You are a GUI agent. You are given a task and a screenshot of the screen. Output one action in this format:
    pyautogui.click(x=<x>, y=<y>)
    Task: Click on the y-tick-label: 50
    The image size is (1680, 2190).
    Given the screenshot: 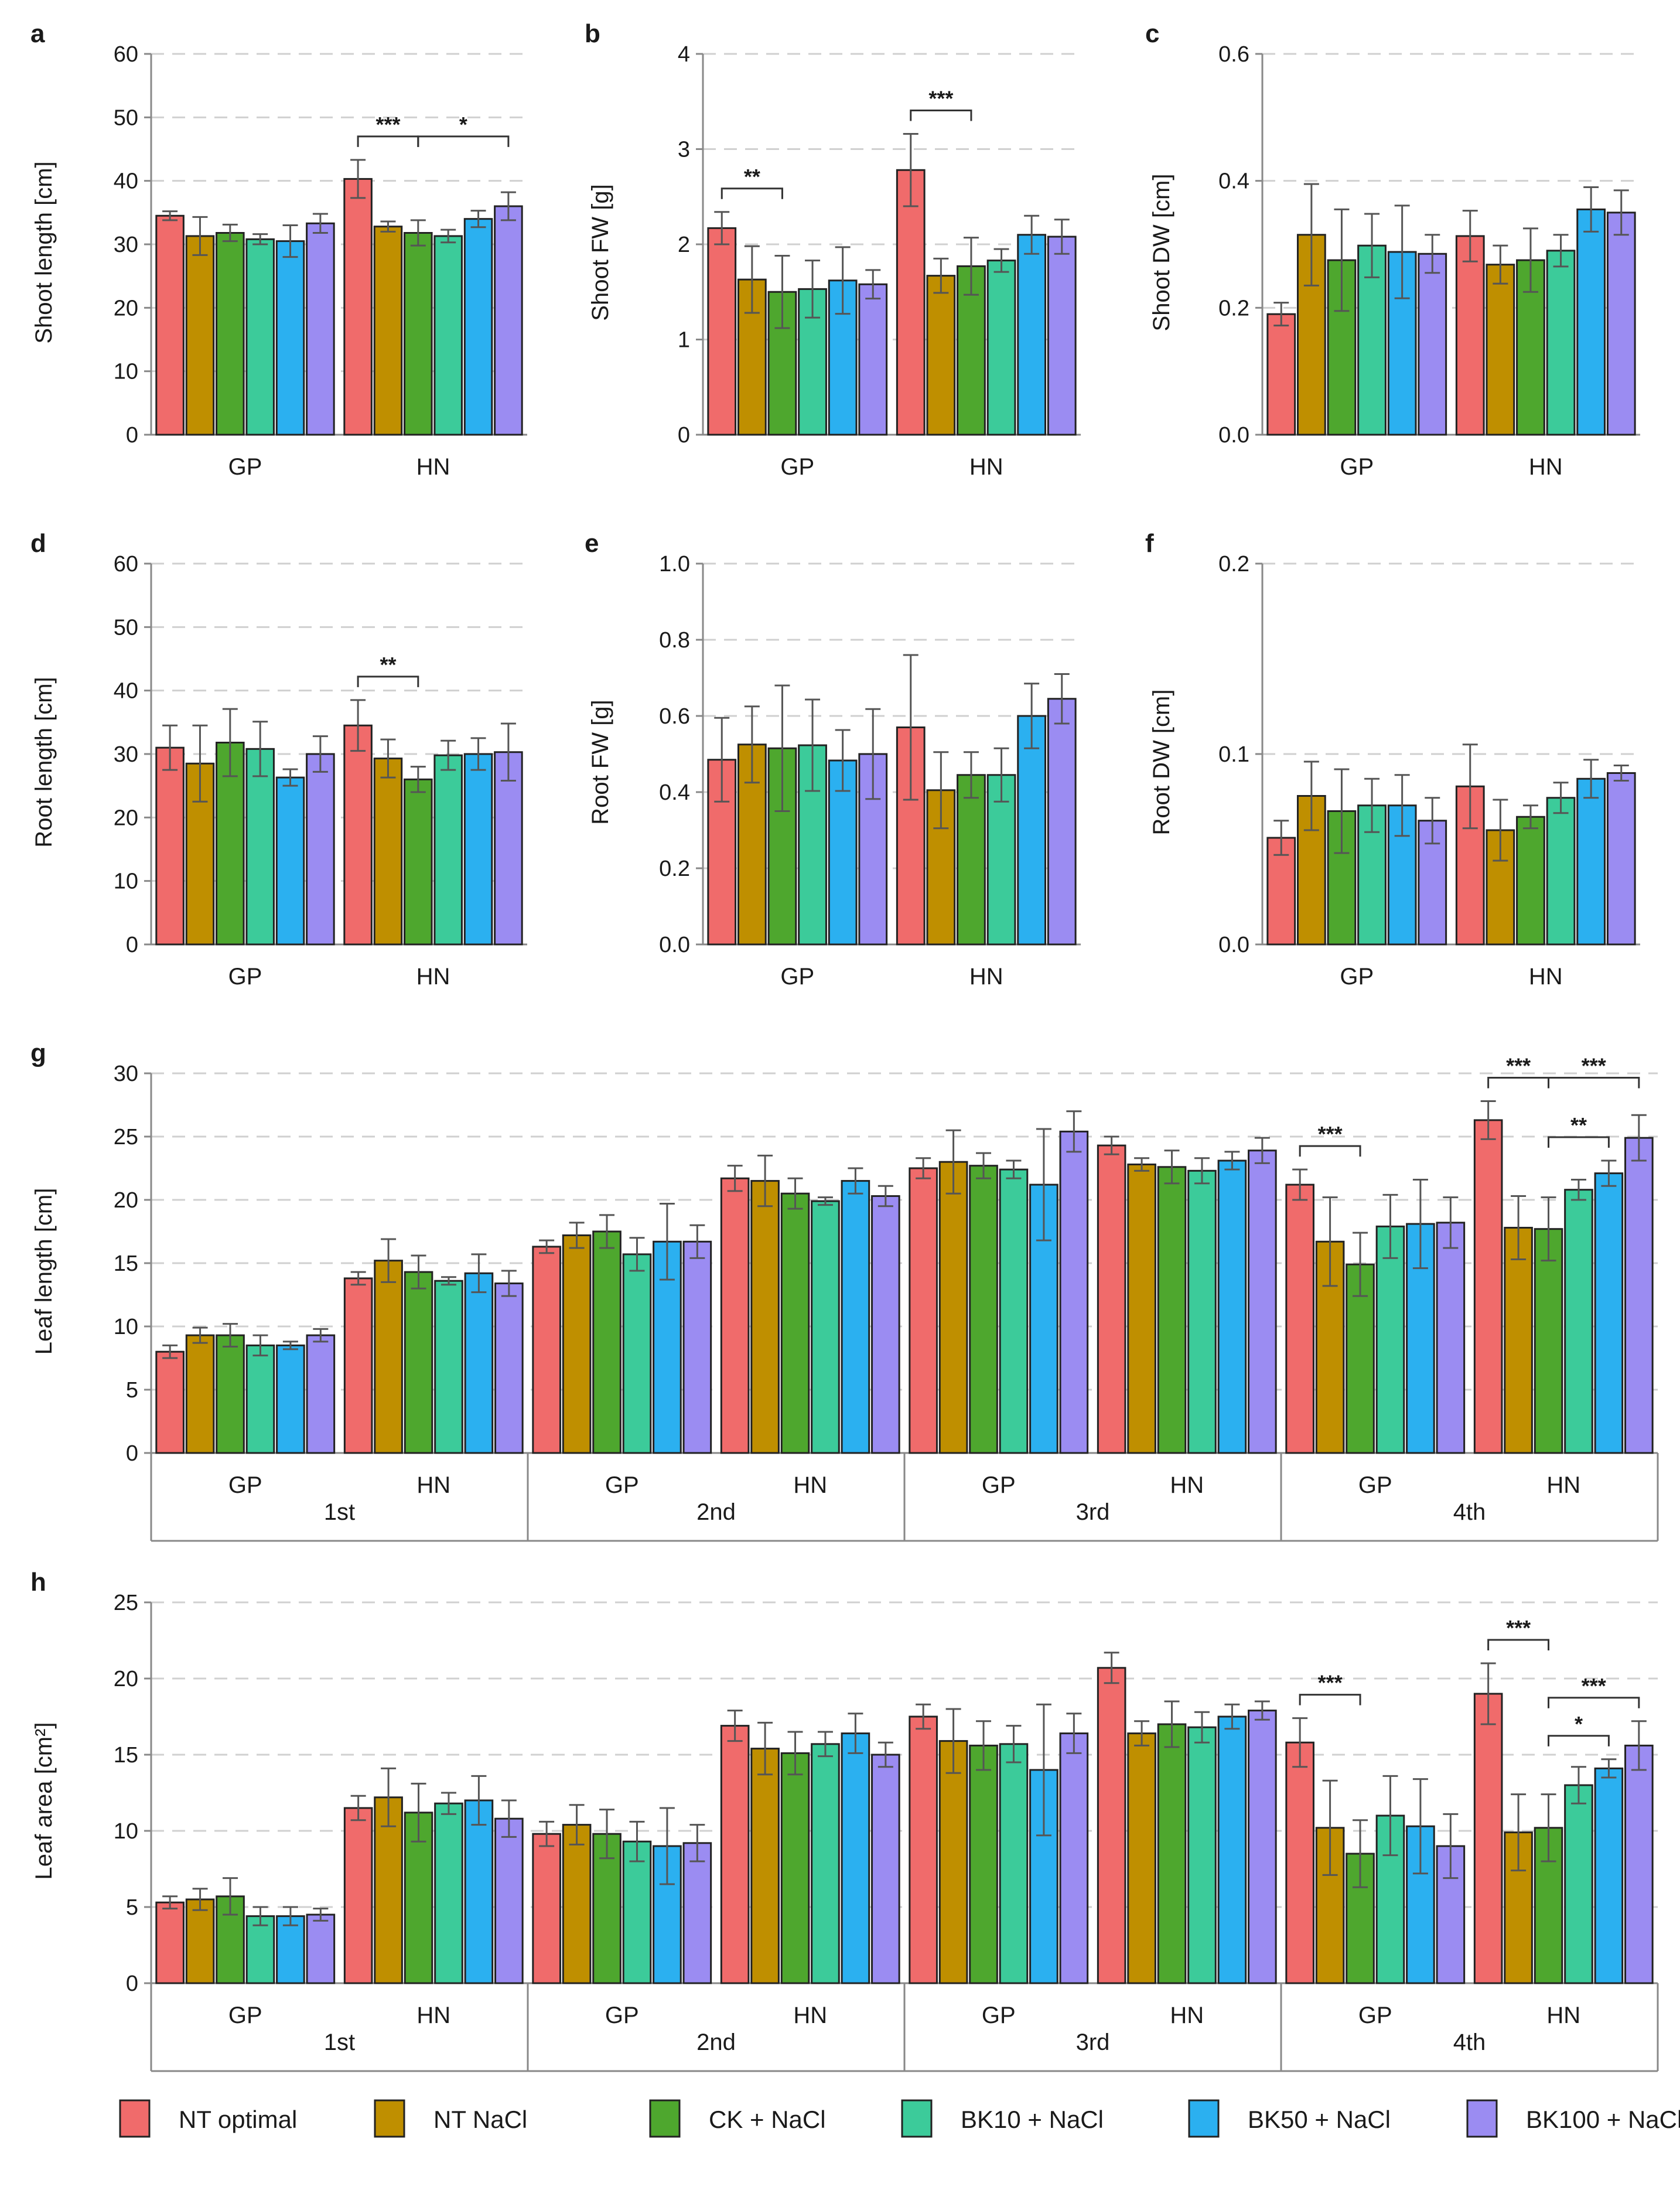 What is the action you would take?
    pyautogui.click(x=126, y=627)
    